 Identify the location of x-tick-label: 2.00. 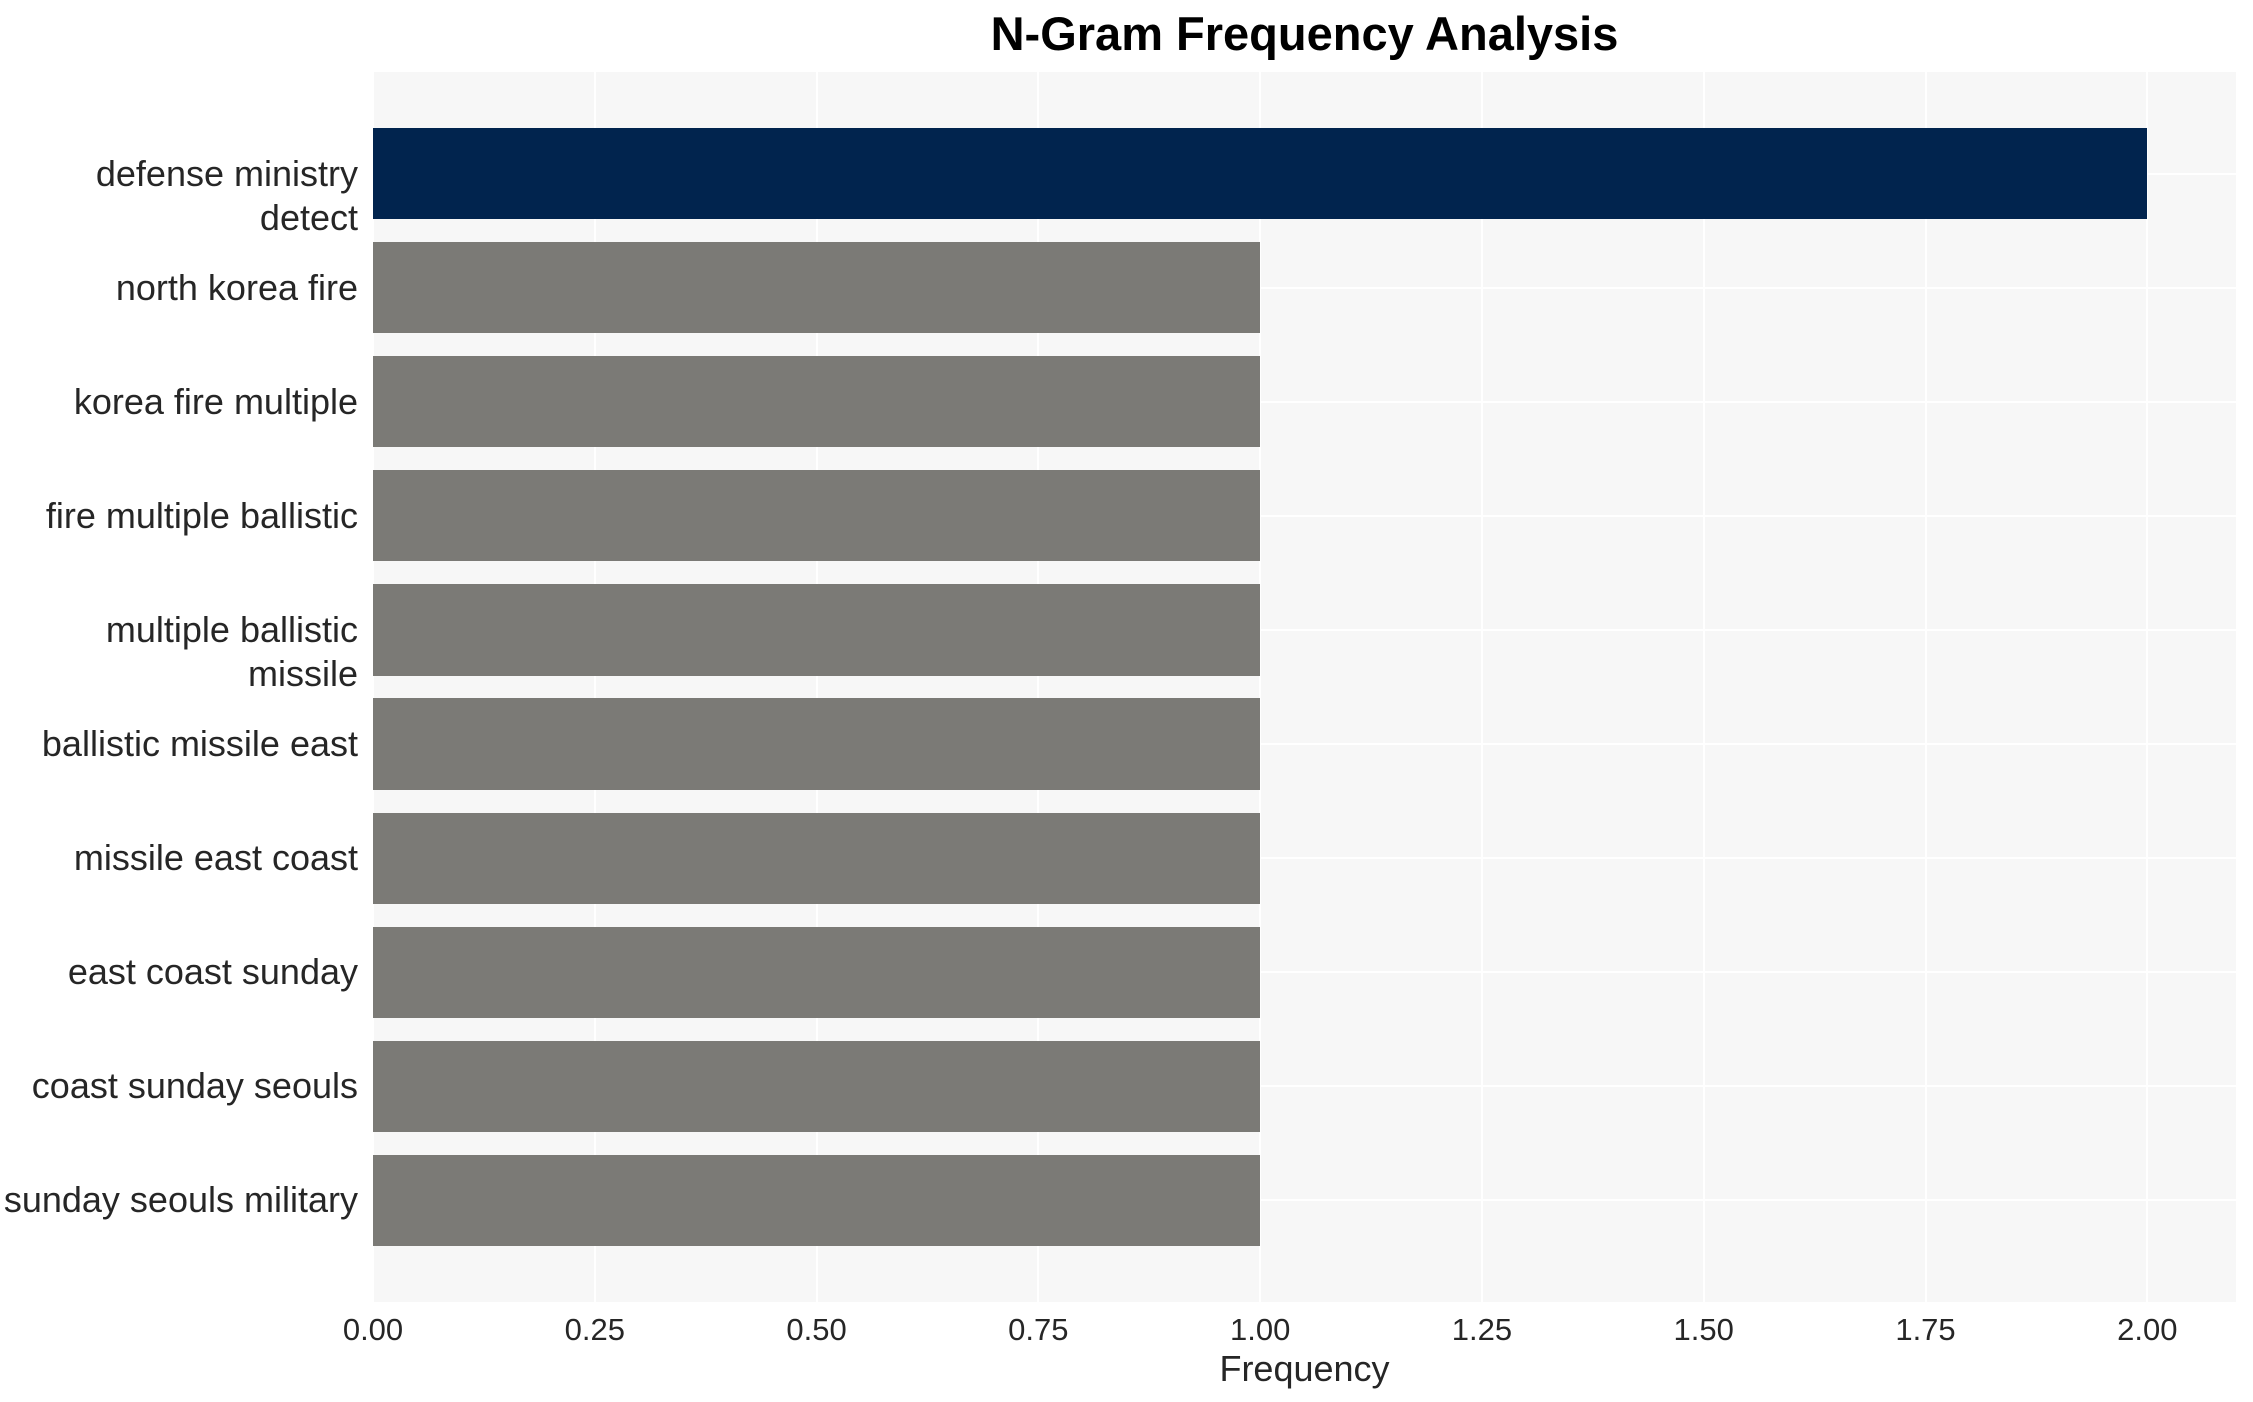
(2147, 1329).